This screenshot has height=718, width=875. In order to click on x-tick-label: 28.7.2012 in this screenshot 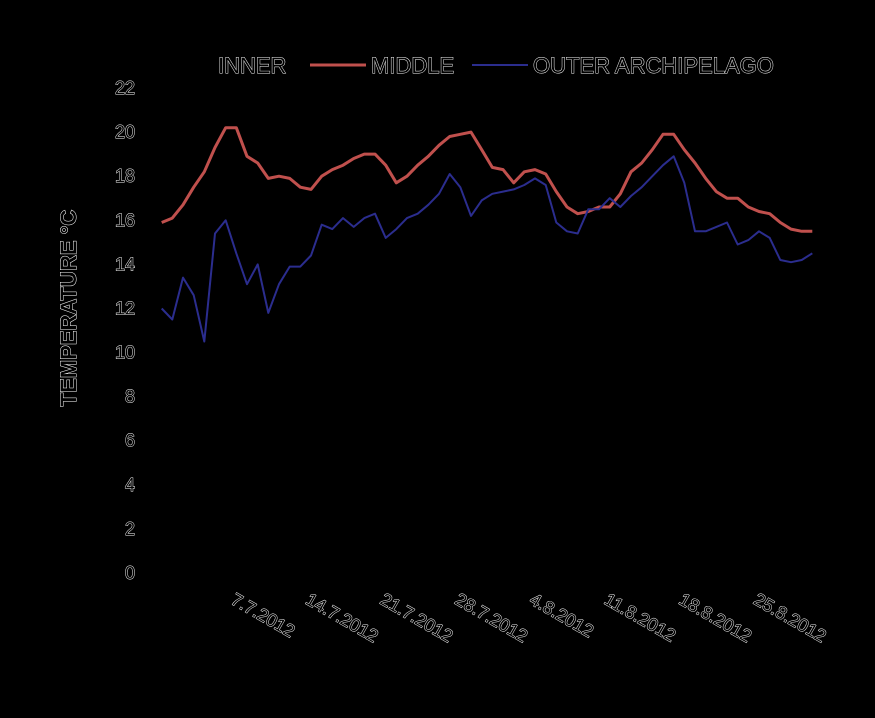, I will do `click(491, 617)`.